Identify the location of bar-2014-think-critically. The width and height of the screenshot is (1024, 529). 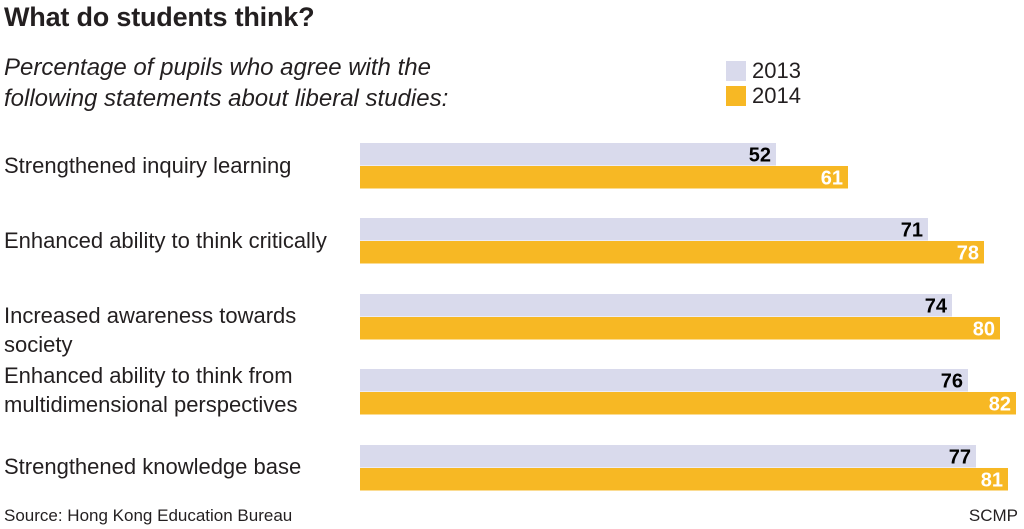
(672, 252).